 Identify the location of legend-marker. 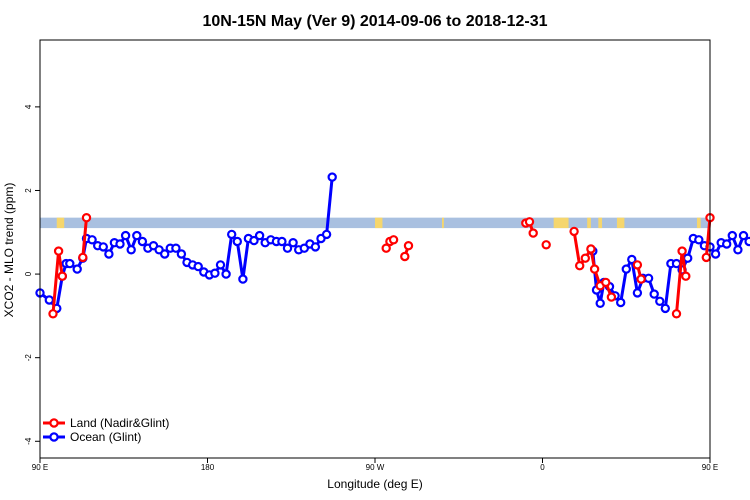
(54, 423).